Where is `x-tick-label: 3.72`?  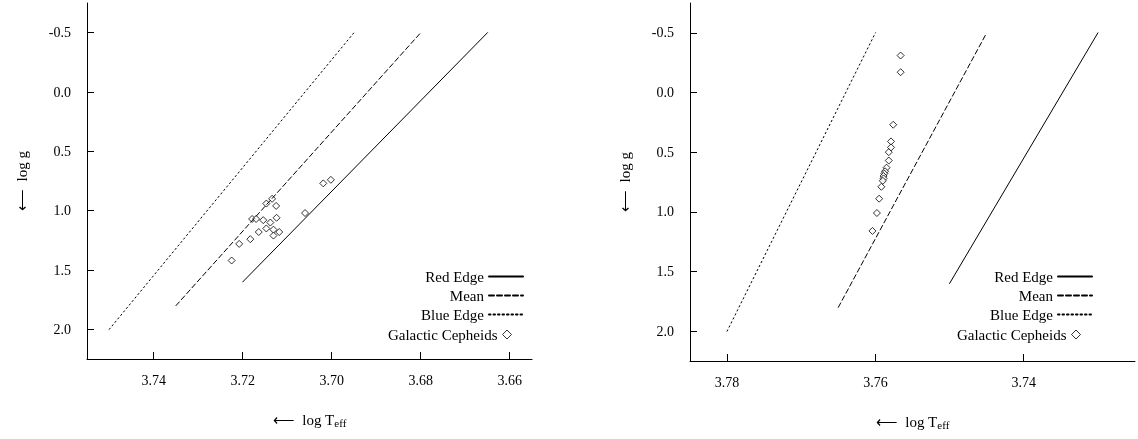 x-tick-label: 3.72 is located at coordinates (242, 380).